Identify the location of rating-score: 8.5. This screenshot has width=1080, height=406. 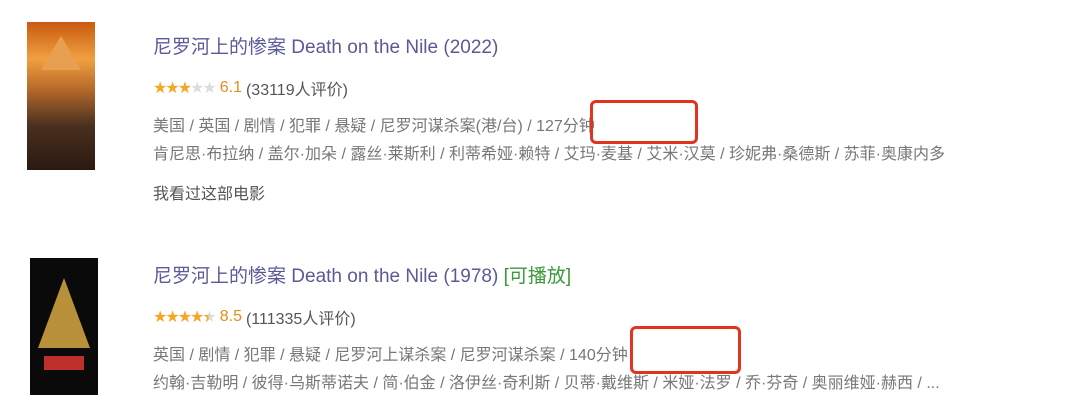
(230, 316).